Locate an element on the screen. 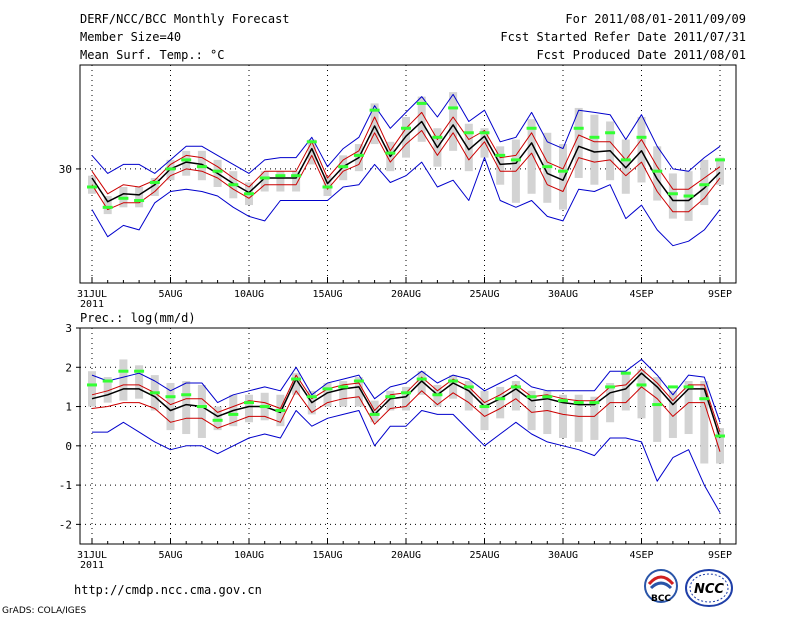  chart-title: DERF/NCC/BCC Monthly Forecast is located at coordinates (185, 19).